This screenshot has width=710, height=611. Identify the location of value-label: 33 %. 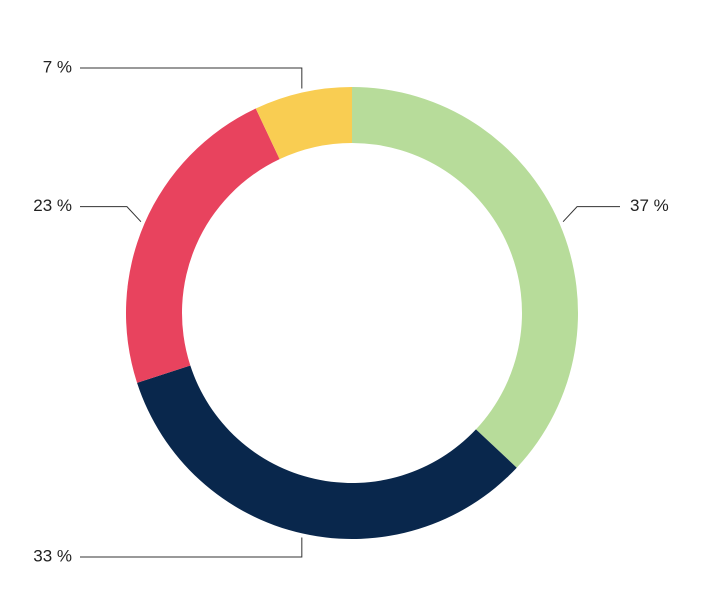
(52, 555).